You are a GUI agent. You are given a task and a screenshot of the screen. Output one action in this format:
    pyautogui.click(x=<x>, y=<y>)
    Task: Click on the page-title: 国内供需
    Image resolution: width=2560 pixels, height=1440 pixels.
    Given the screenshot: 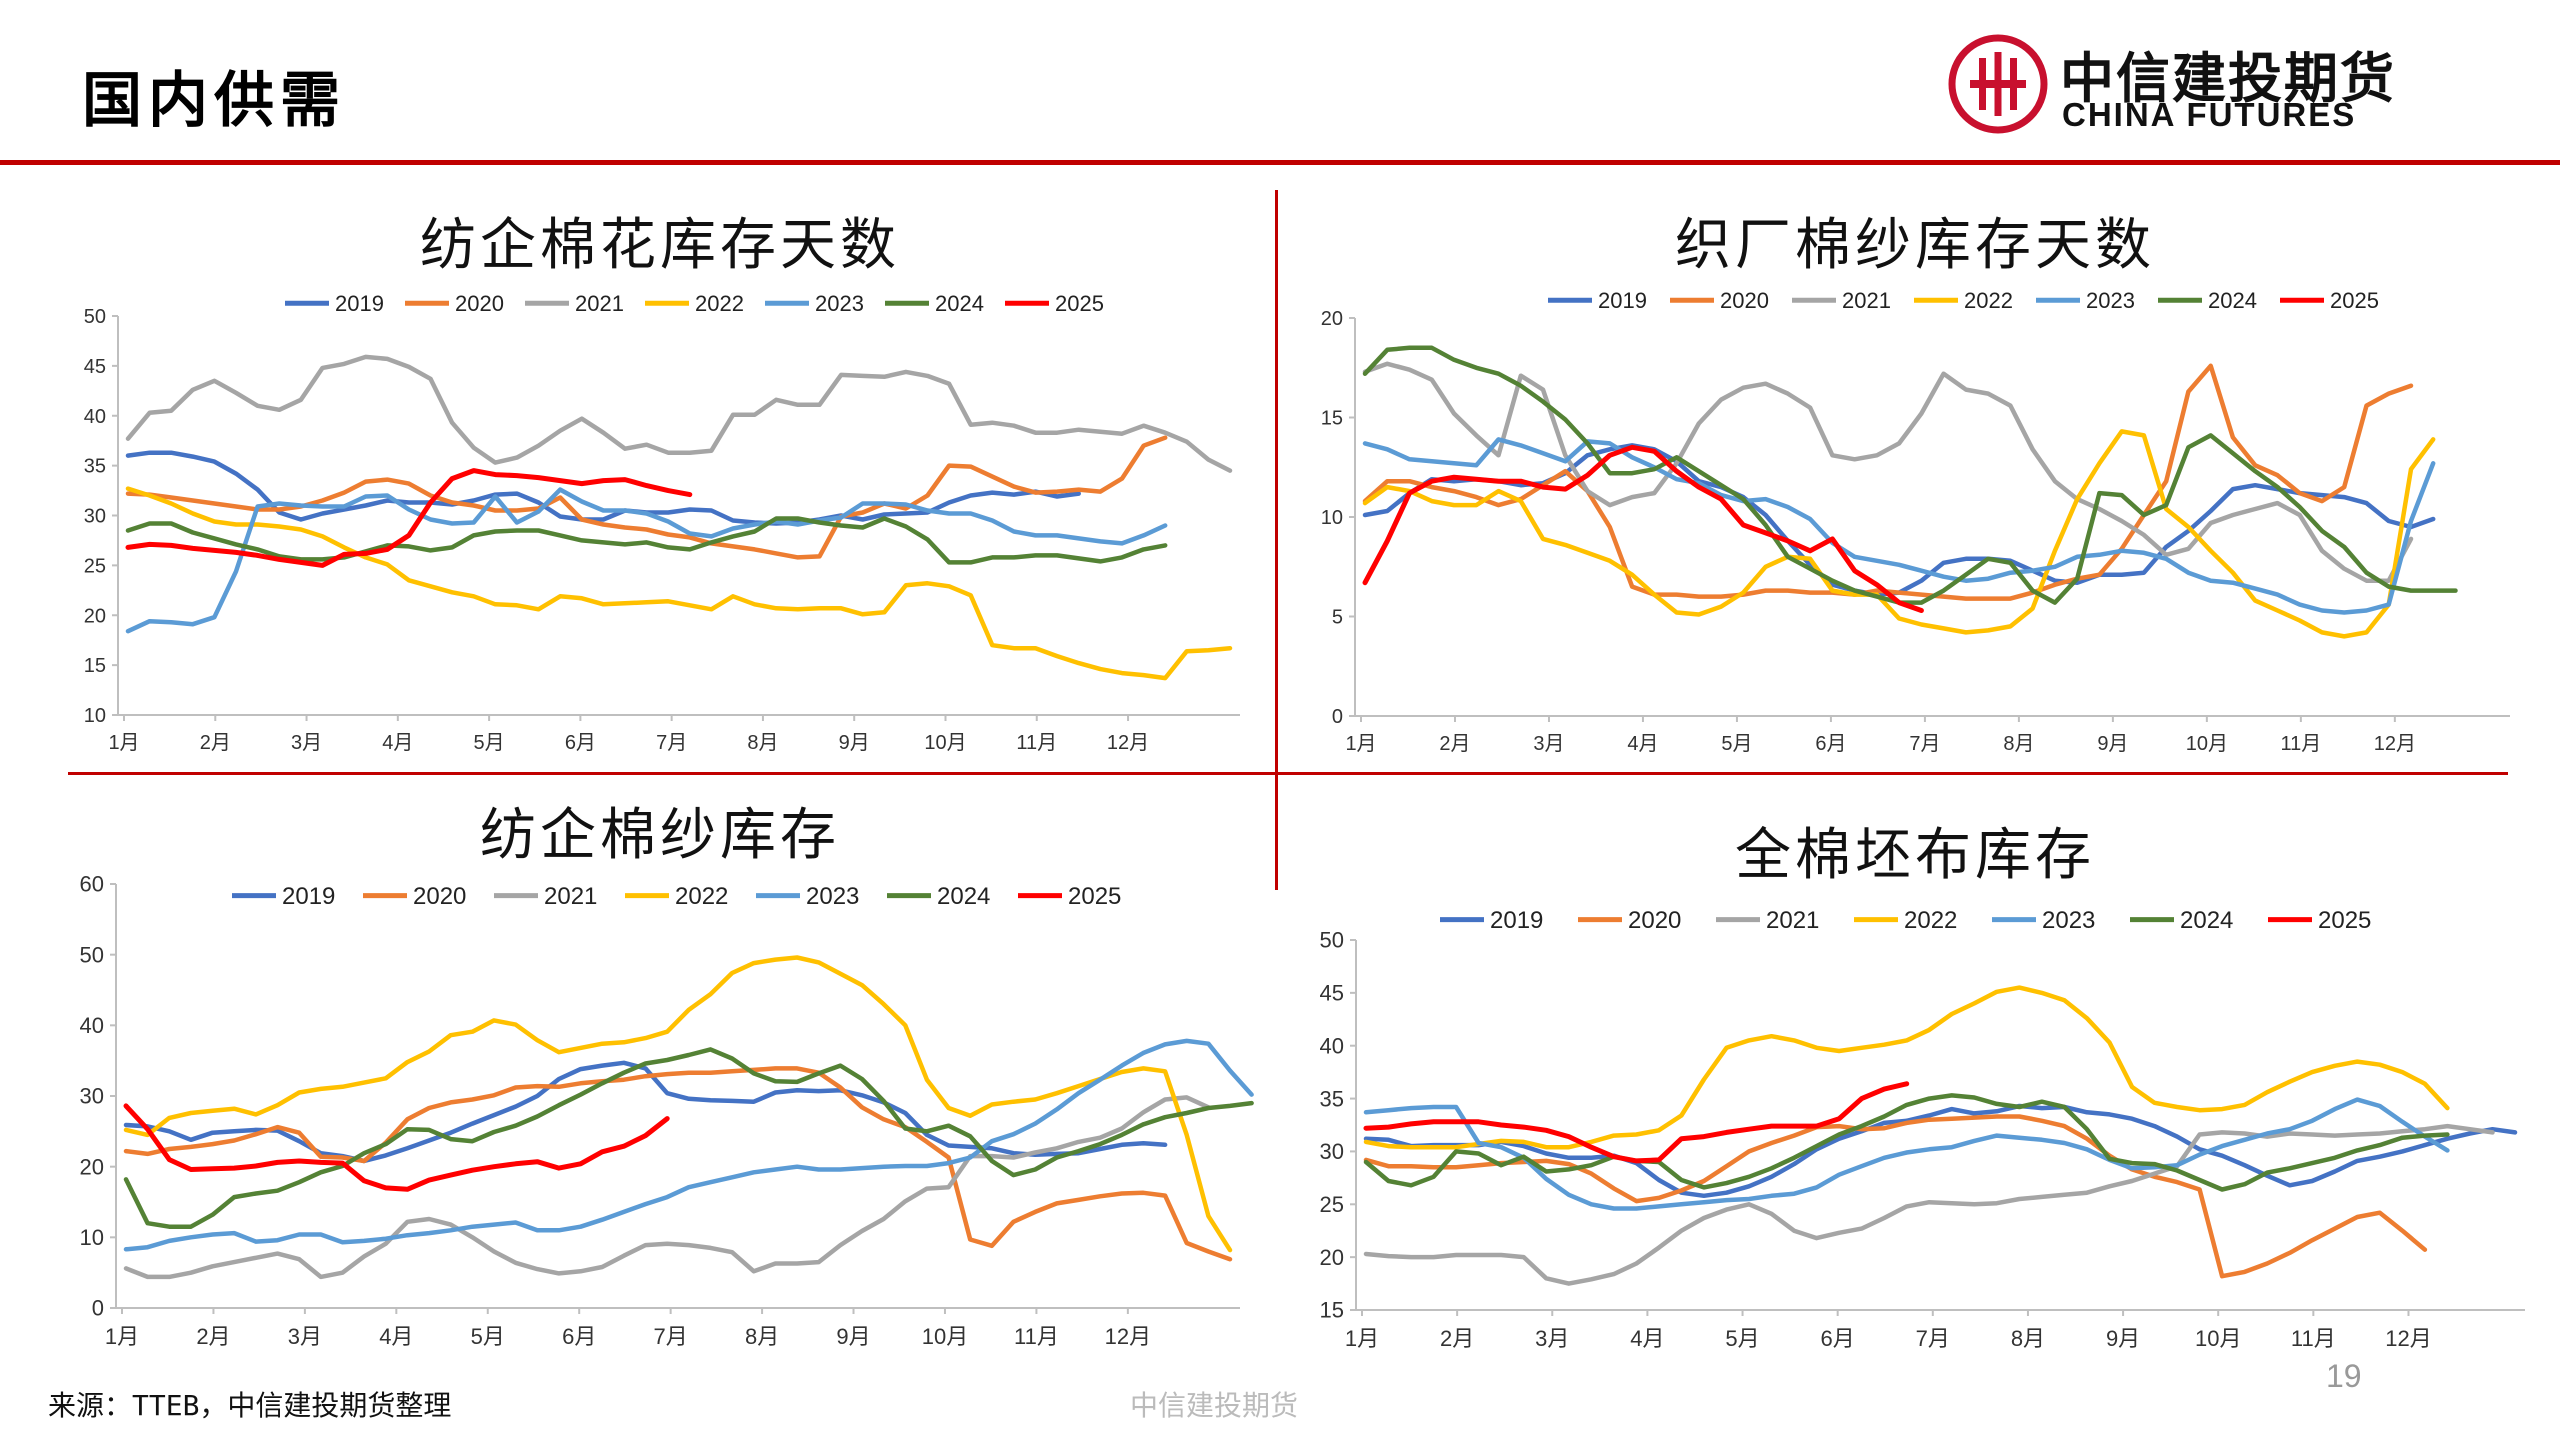 What is the action you would take?
    pyautogui.click(x=214, y=101)
    